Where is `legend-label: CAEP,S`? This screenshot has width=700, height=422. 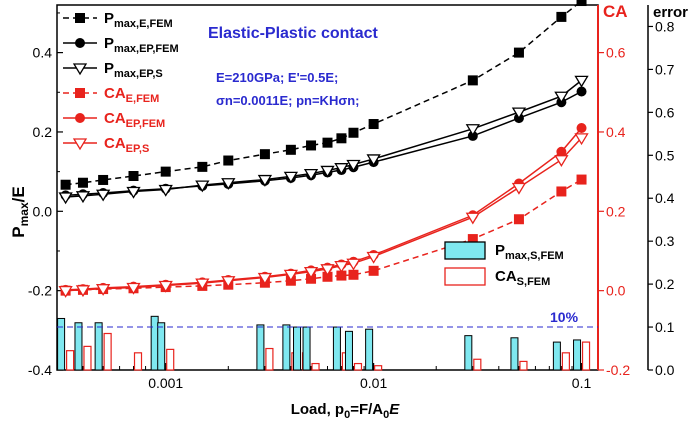 legend-label: CAEP,S is located at coordinates (126, 145).